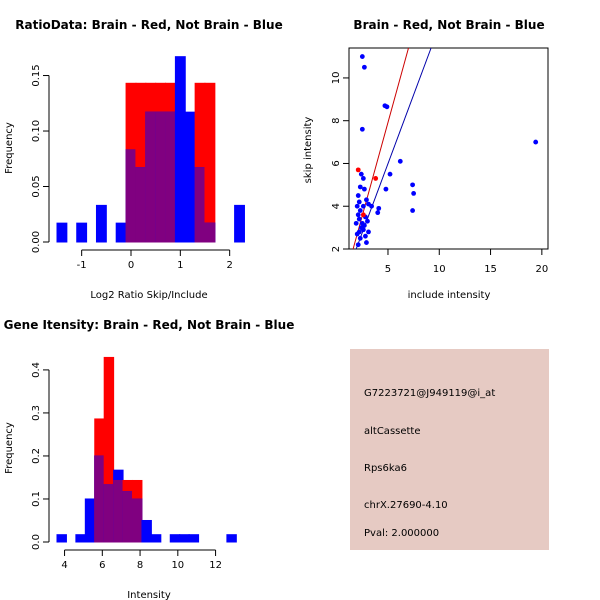  I want to click on scatter-x-tick-label: 20, so click(541, 269).